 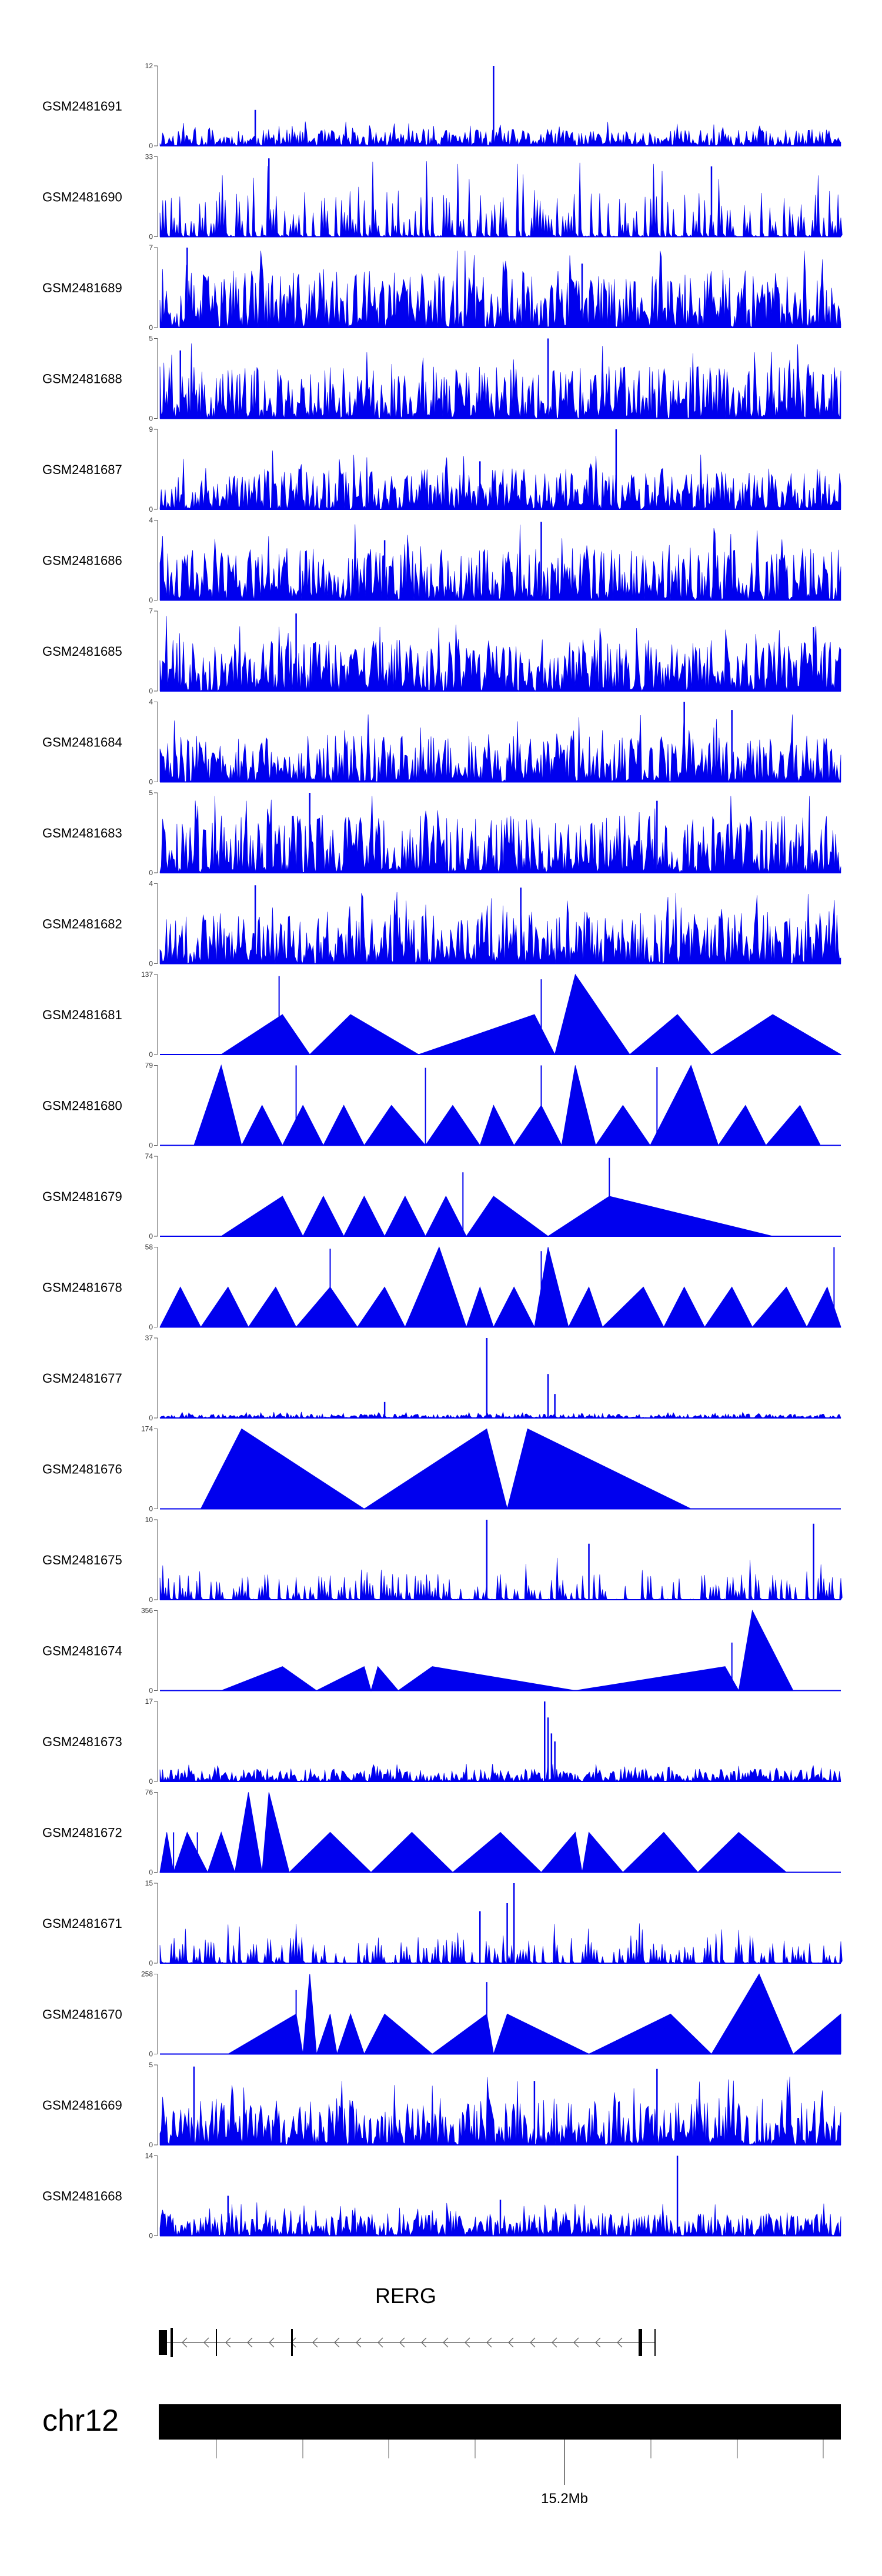 What do you see at coordinates (82, 1196) in the screenshot?
I see `track-label: GSM2481679` at bounding box center [82, 1196].